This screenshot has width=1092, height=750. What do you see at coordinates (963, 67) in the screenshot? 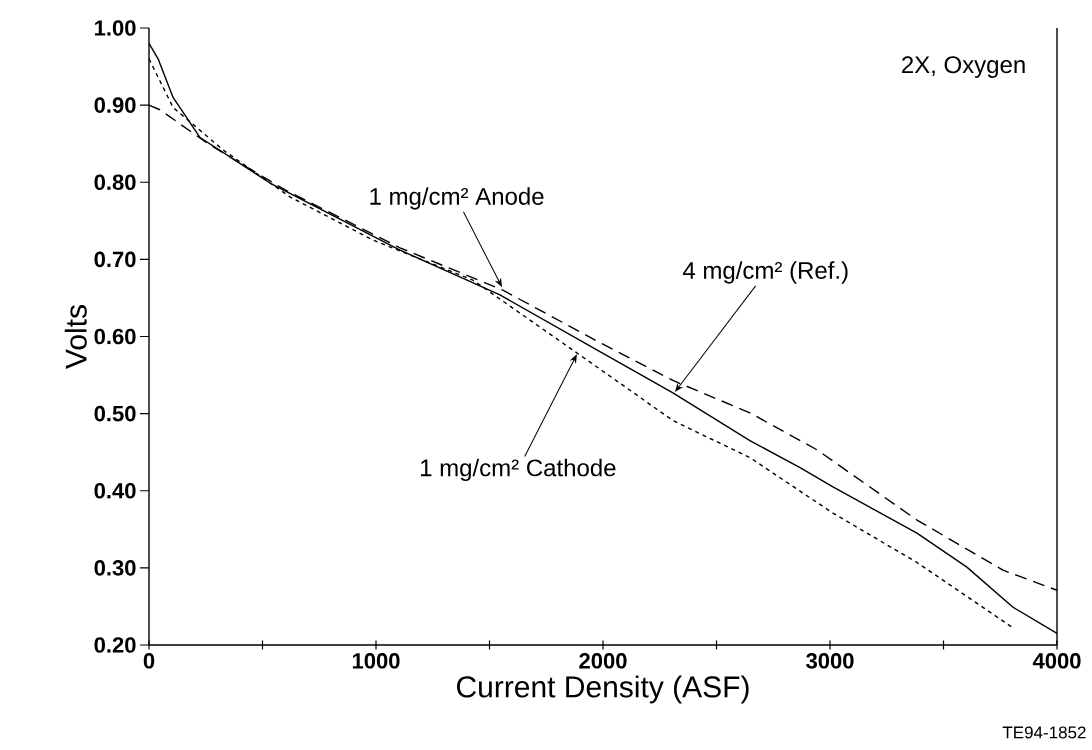
I see `annotation: 2X, Oxygen` at bounding box center [963, 67].